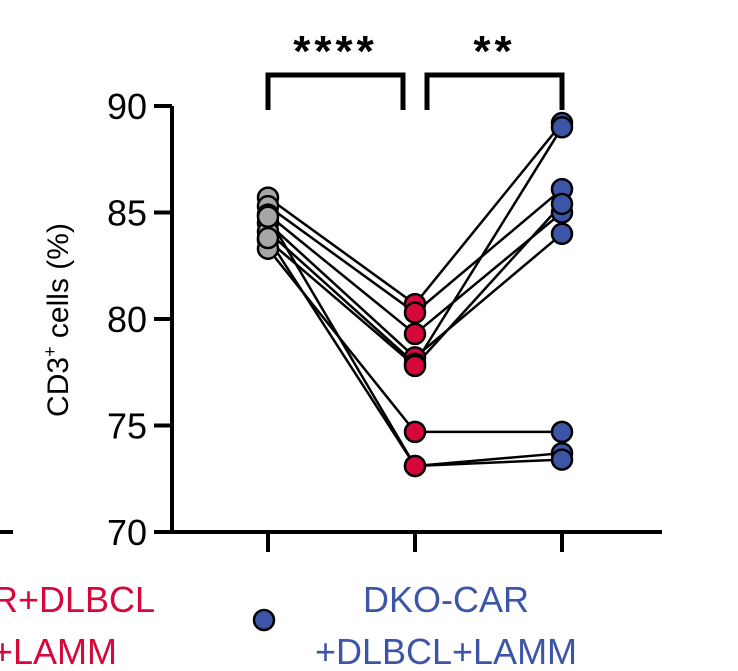 The height and width of the screenshot is (671, 738). I want to click on x-ticks, so click(415, 542).